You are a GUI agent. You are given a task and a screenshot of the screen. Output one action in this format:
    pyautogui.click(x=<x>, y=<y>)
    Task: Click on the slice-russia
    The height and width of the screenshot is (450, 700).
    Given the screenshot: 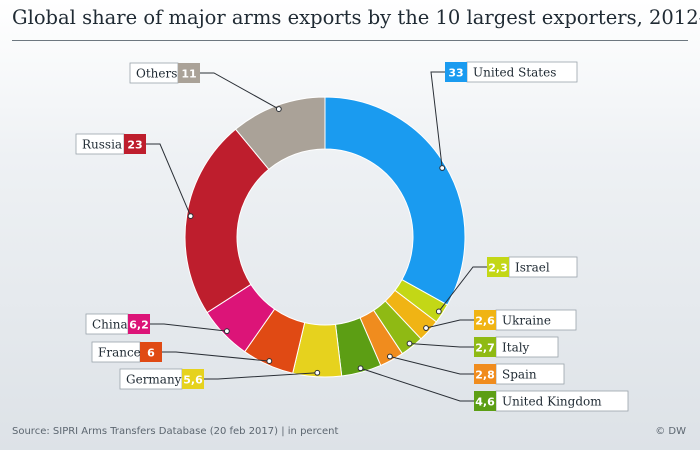 What is the action you would take?
    pyautogui.click(x=227, y=221)
    